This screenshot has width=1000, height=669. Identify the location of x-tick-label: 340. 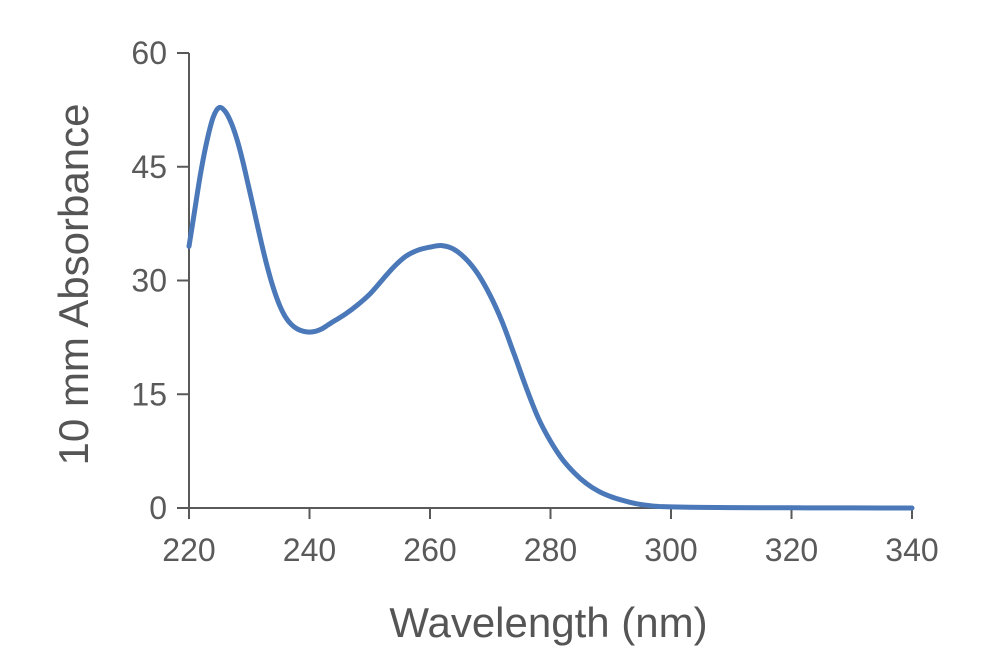
(911, 550).